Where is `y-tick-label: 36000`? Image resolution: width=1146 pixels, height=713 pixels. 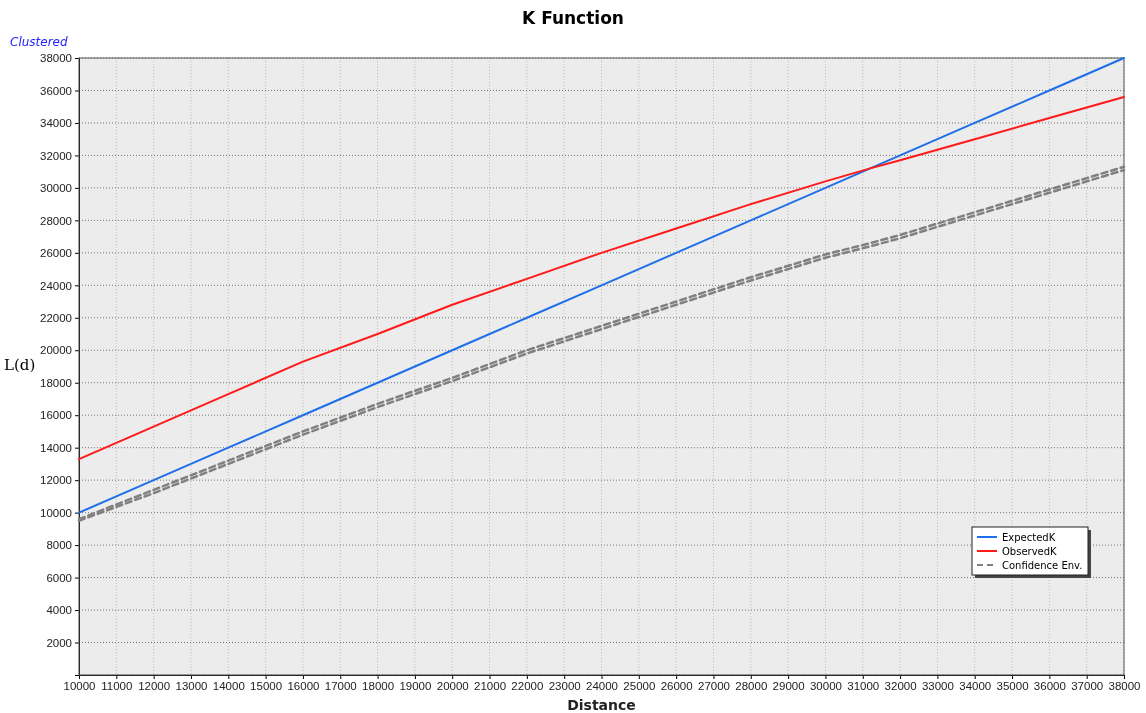
y-tick-label: 36000 is located at coordinates (56, 90).